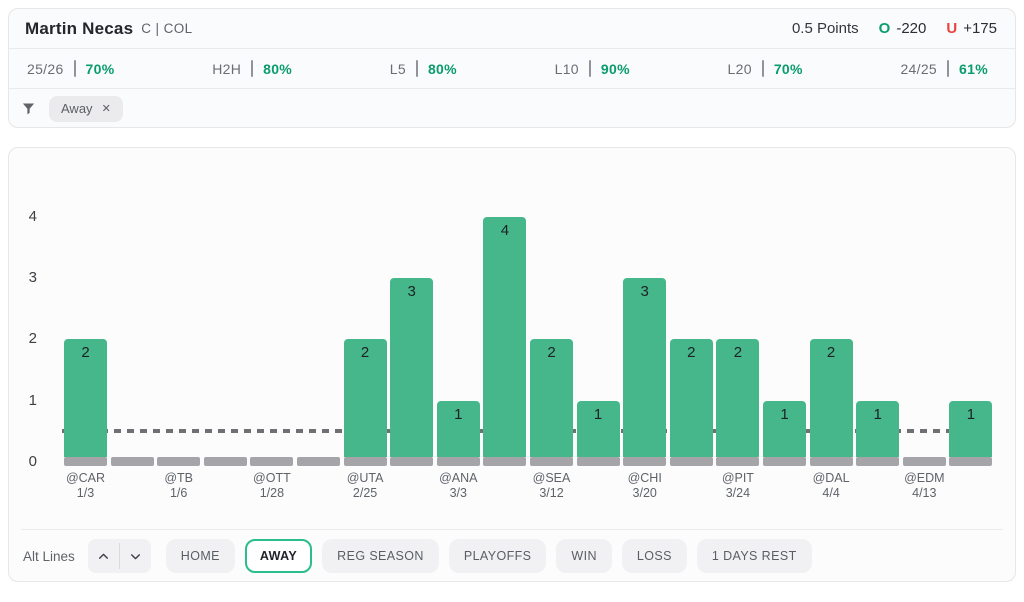 This screenshot has width=1024, height=602. Describe the element at coordinates (919, 68) in the screenshot. I see `stat-label: 24/25` at that location.